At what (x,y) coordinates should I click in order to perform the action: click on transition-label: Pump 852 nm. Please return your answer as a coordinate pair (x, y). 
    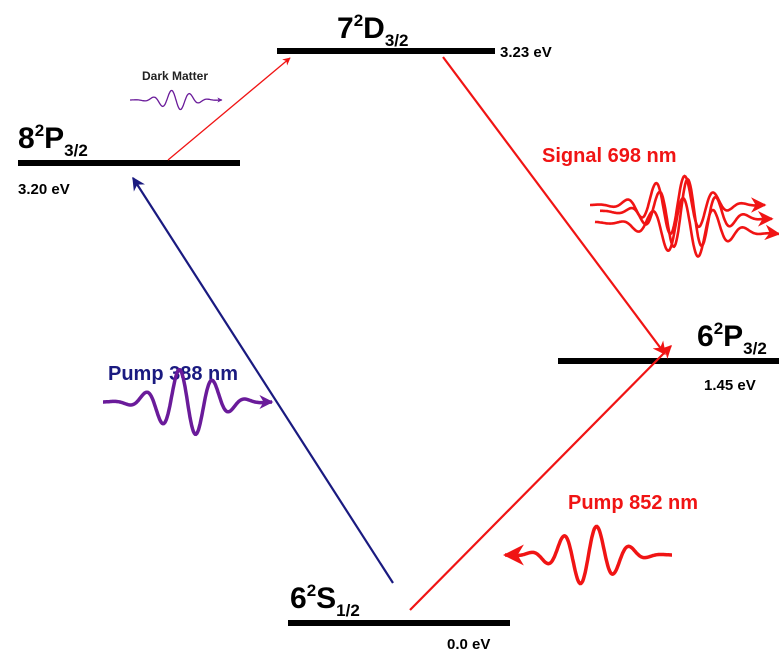
    Looking at the image, I should click on (633, 503).